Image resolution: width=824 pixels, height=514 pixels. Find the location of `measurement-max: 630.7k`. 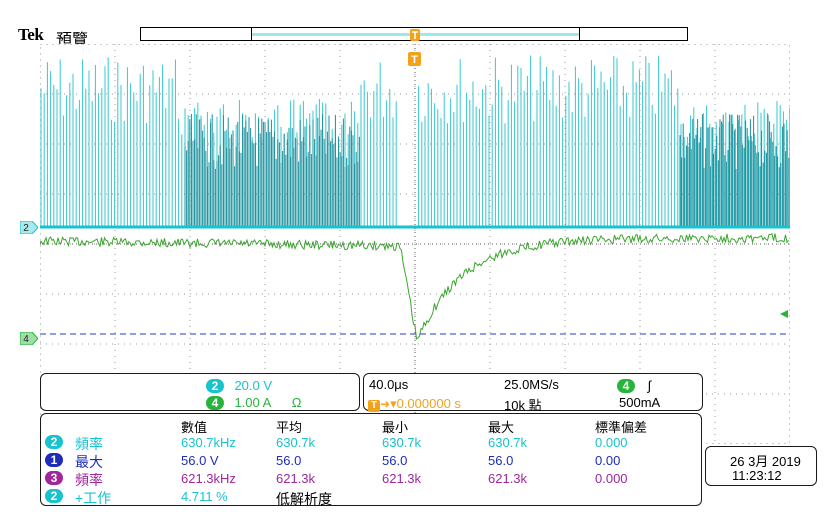

measurement-max: 630.7k is located at coordinates (508, 442).